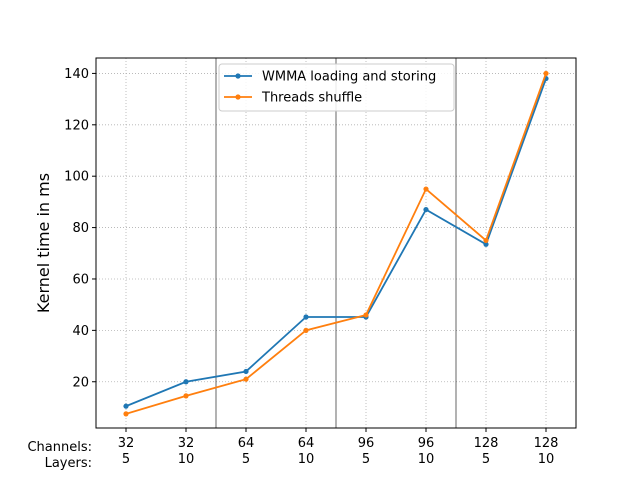  What do you see at coordinates (43, 243) in the screenshot?
I see `y-axis-label: Kernel time in ms` at bounding box center [43, 243].